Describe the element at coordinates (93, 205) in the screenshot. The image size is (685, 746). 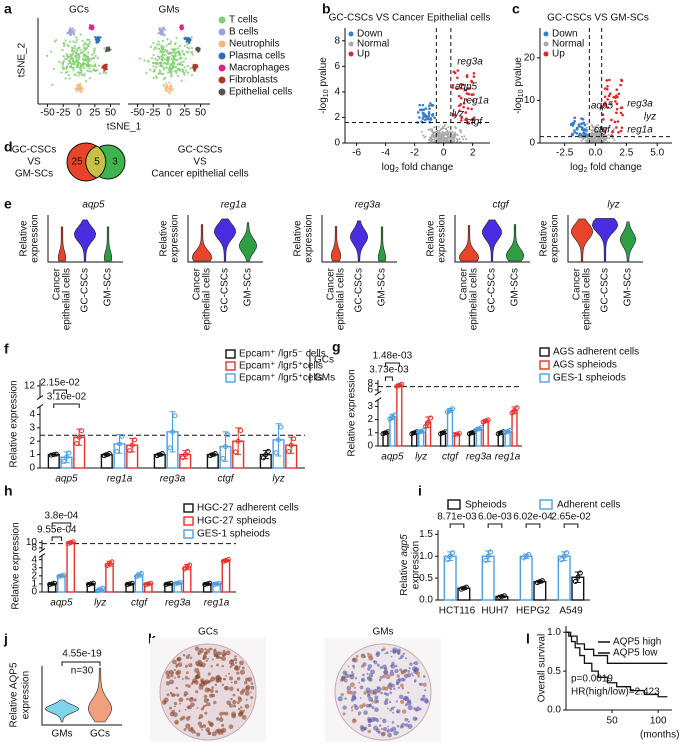
I see `gene-title: aqp5` at that location.